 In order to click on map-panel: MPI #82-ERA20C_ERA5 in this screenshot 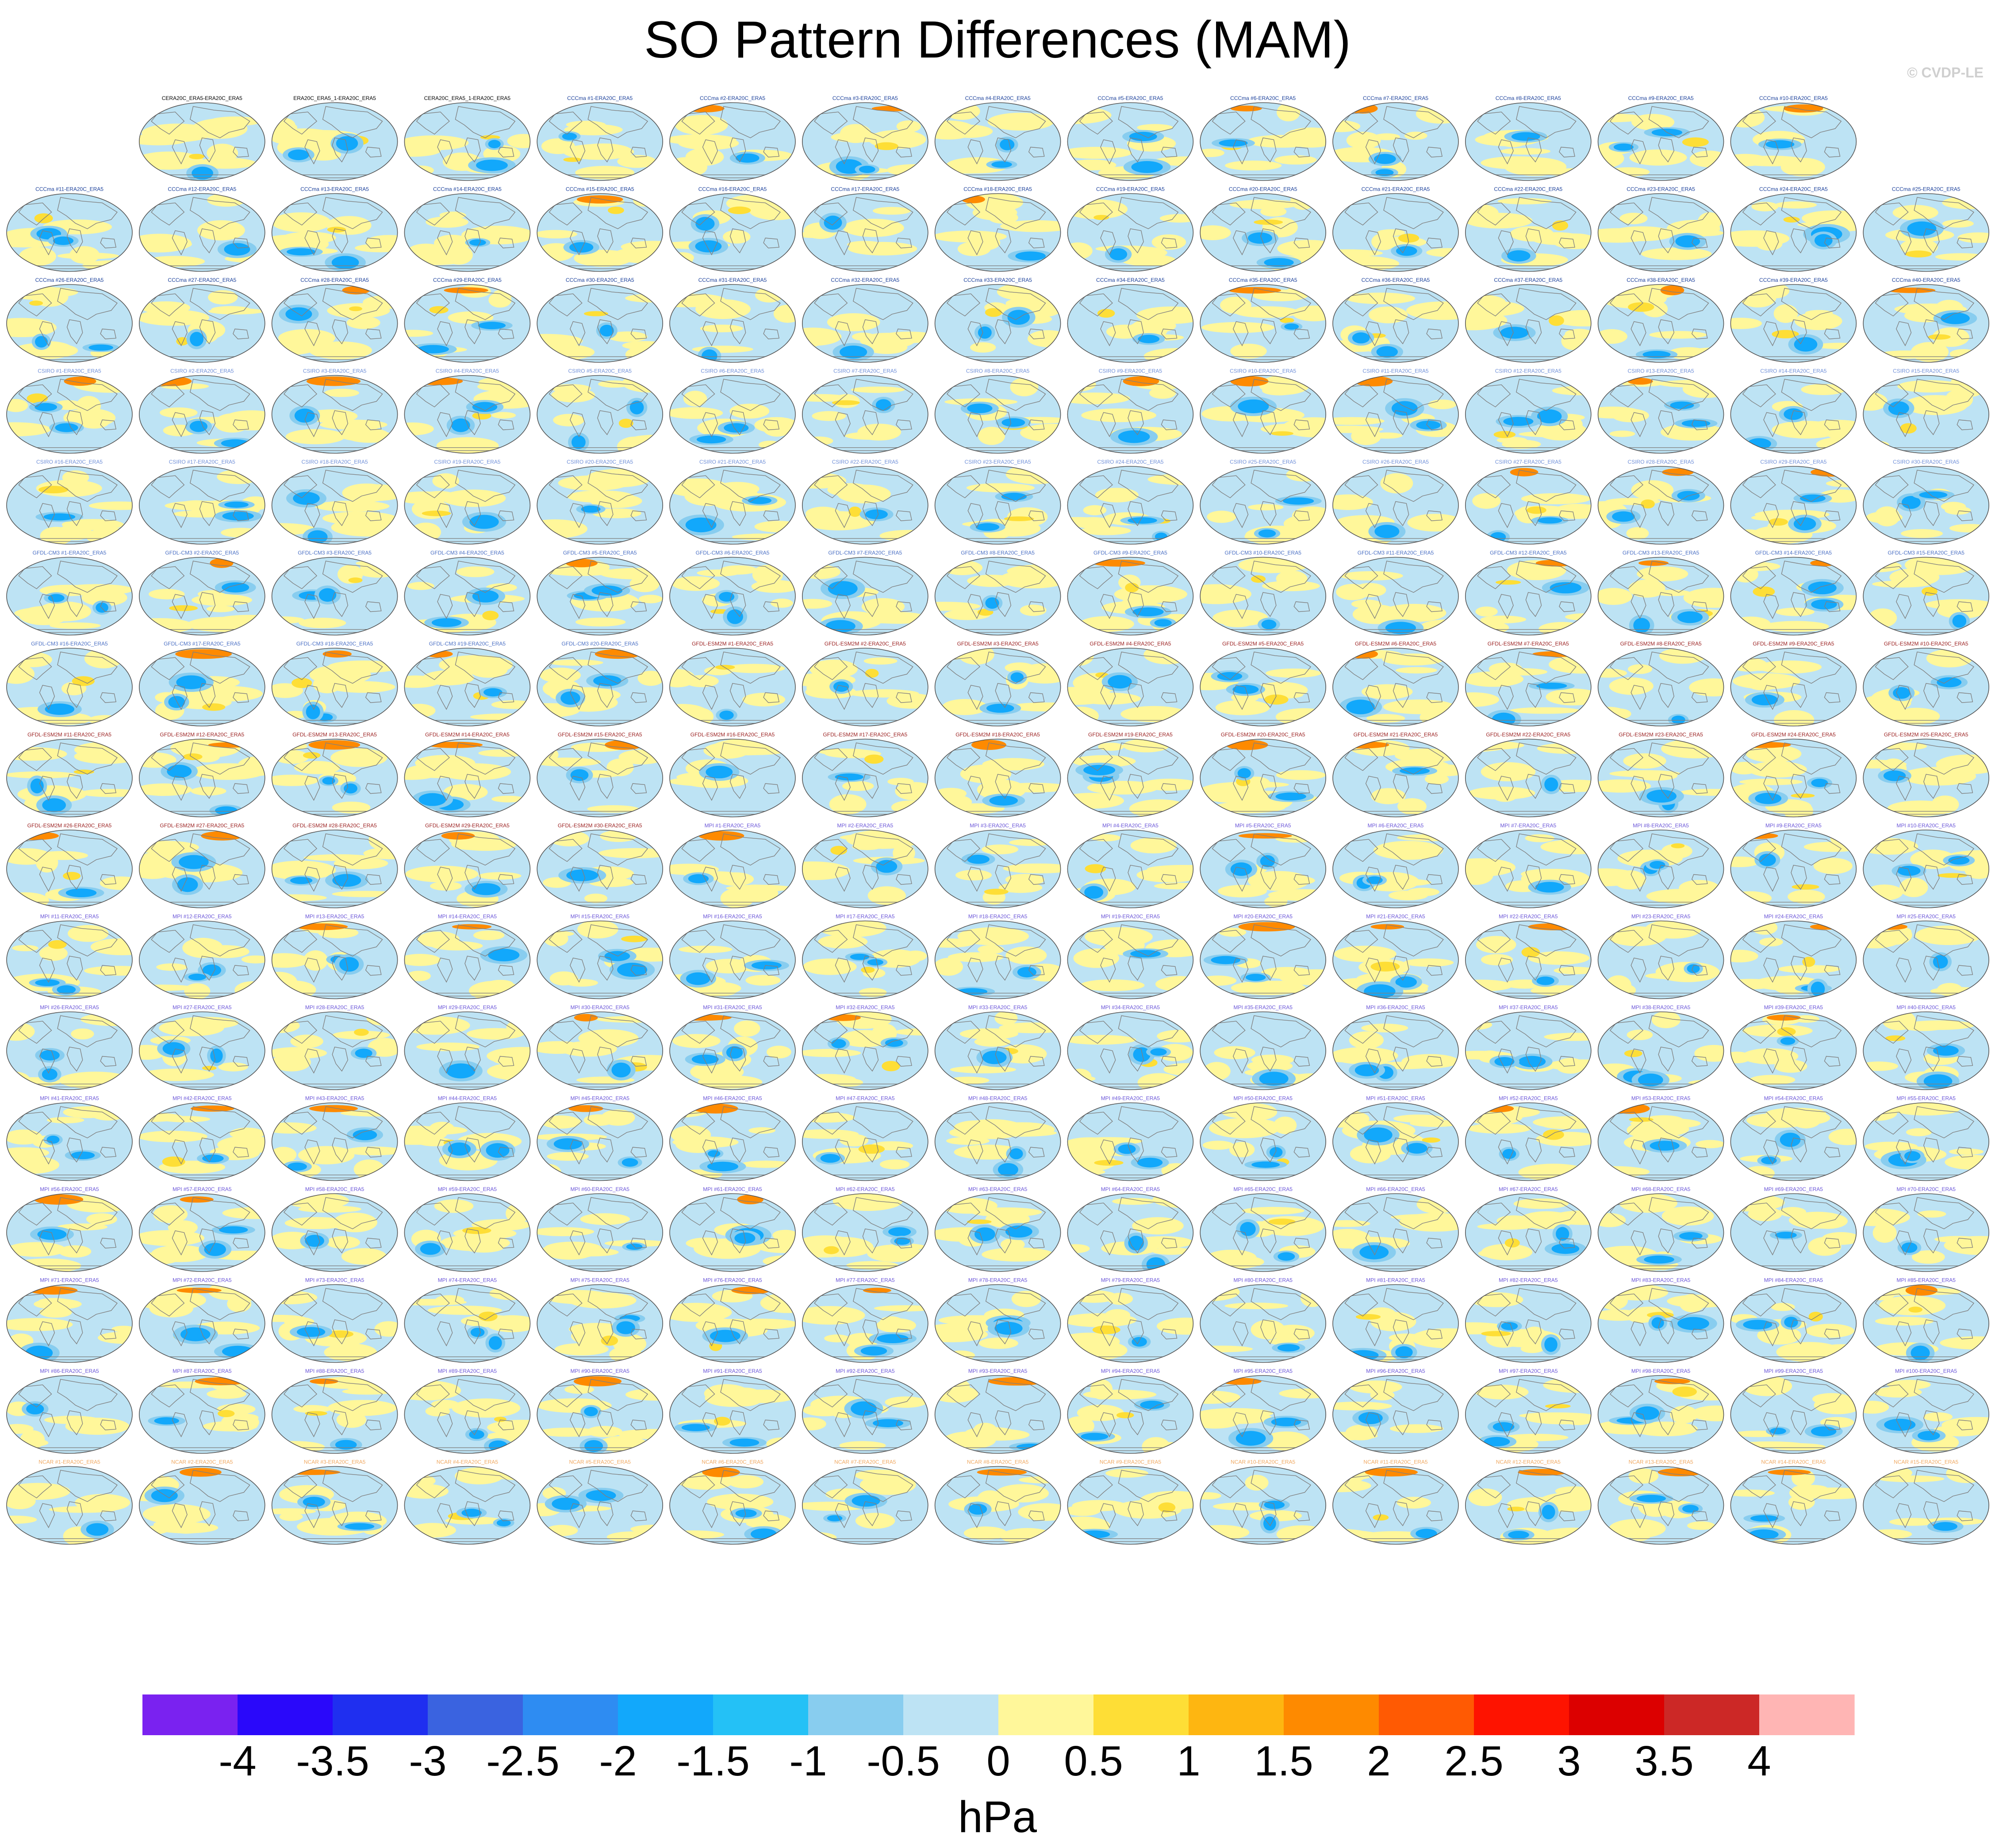, I will do `click(1528, 1320)`.